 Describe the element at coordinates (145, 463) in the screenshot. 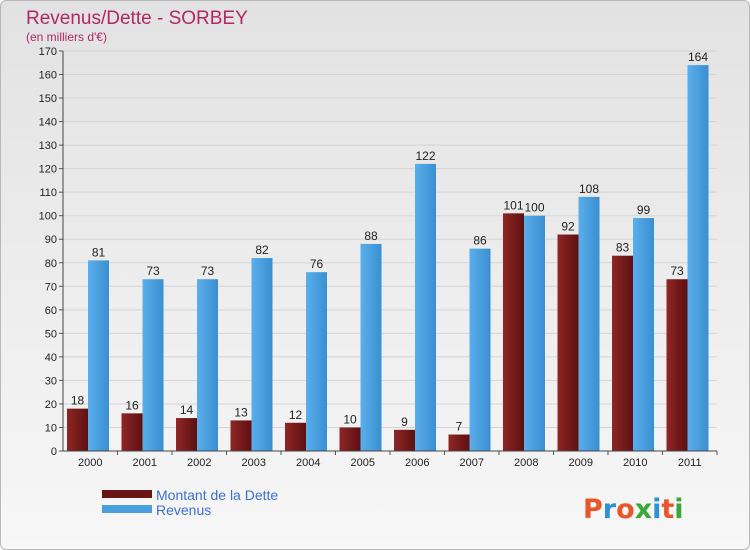

I see `x-tick-label-2001: 2001` at that location.